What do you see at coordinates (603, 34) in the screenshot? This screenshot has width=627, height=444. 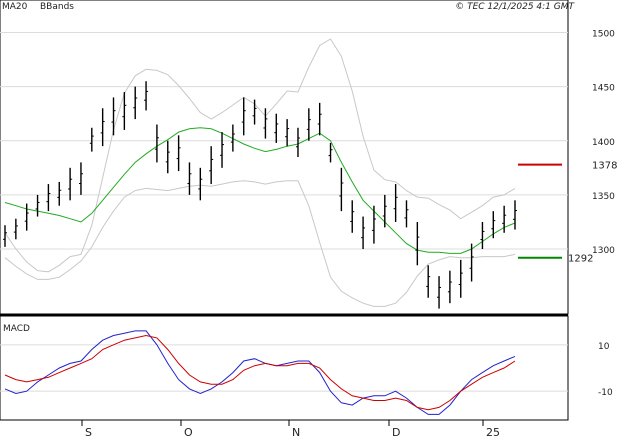 I see `price-tick-label: 1500` at bounding box center [603, 34].